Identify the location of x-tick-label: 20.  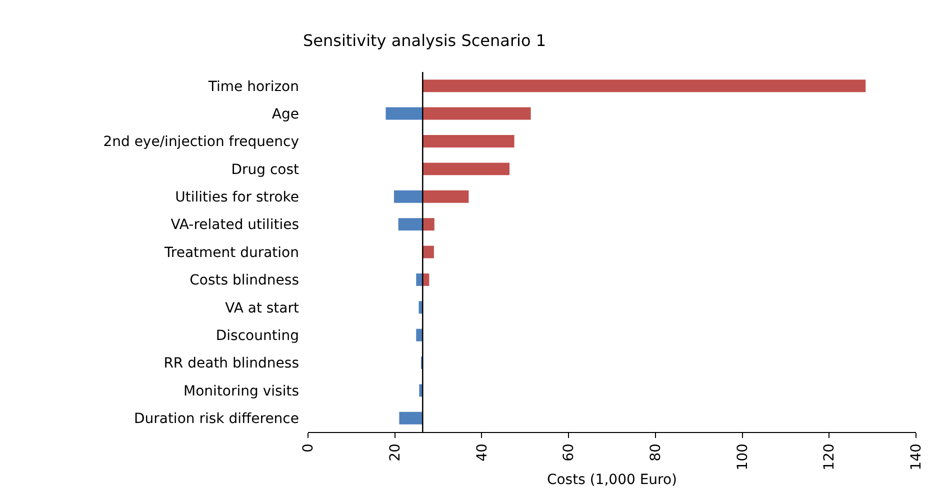
(395, 453).